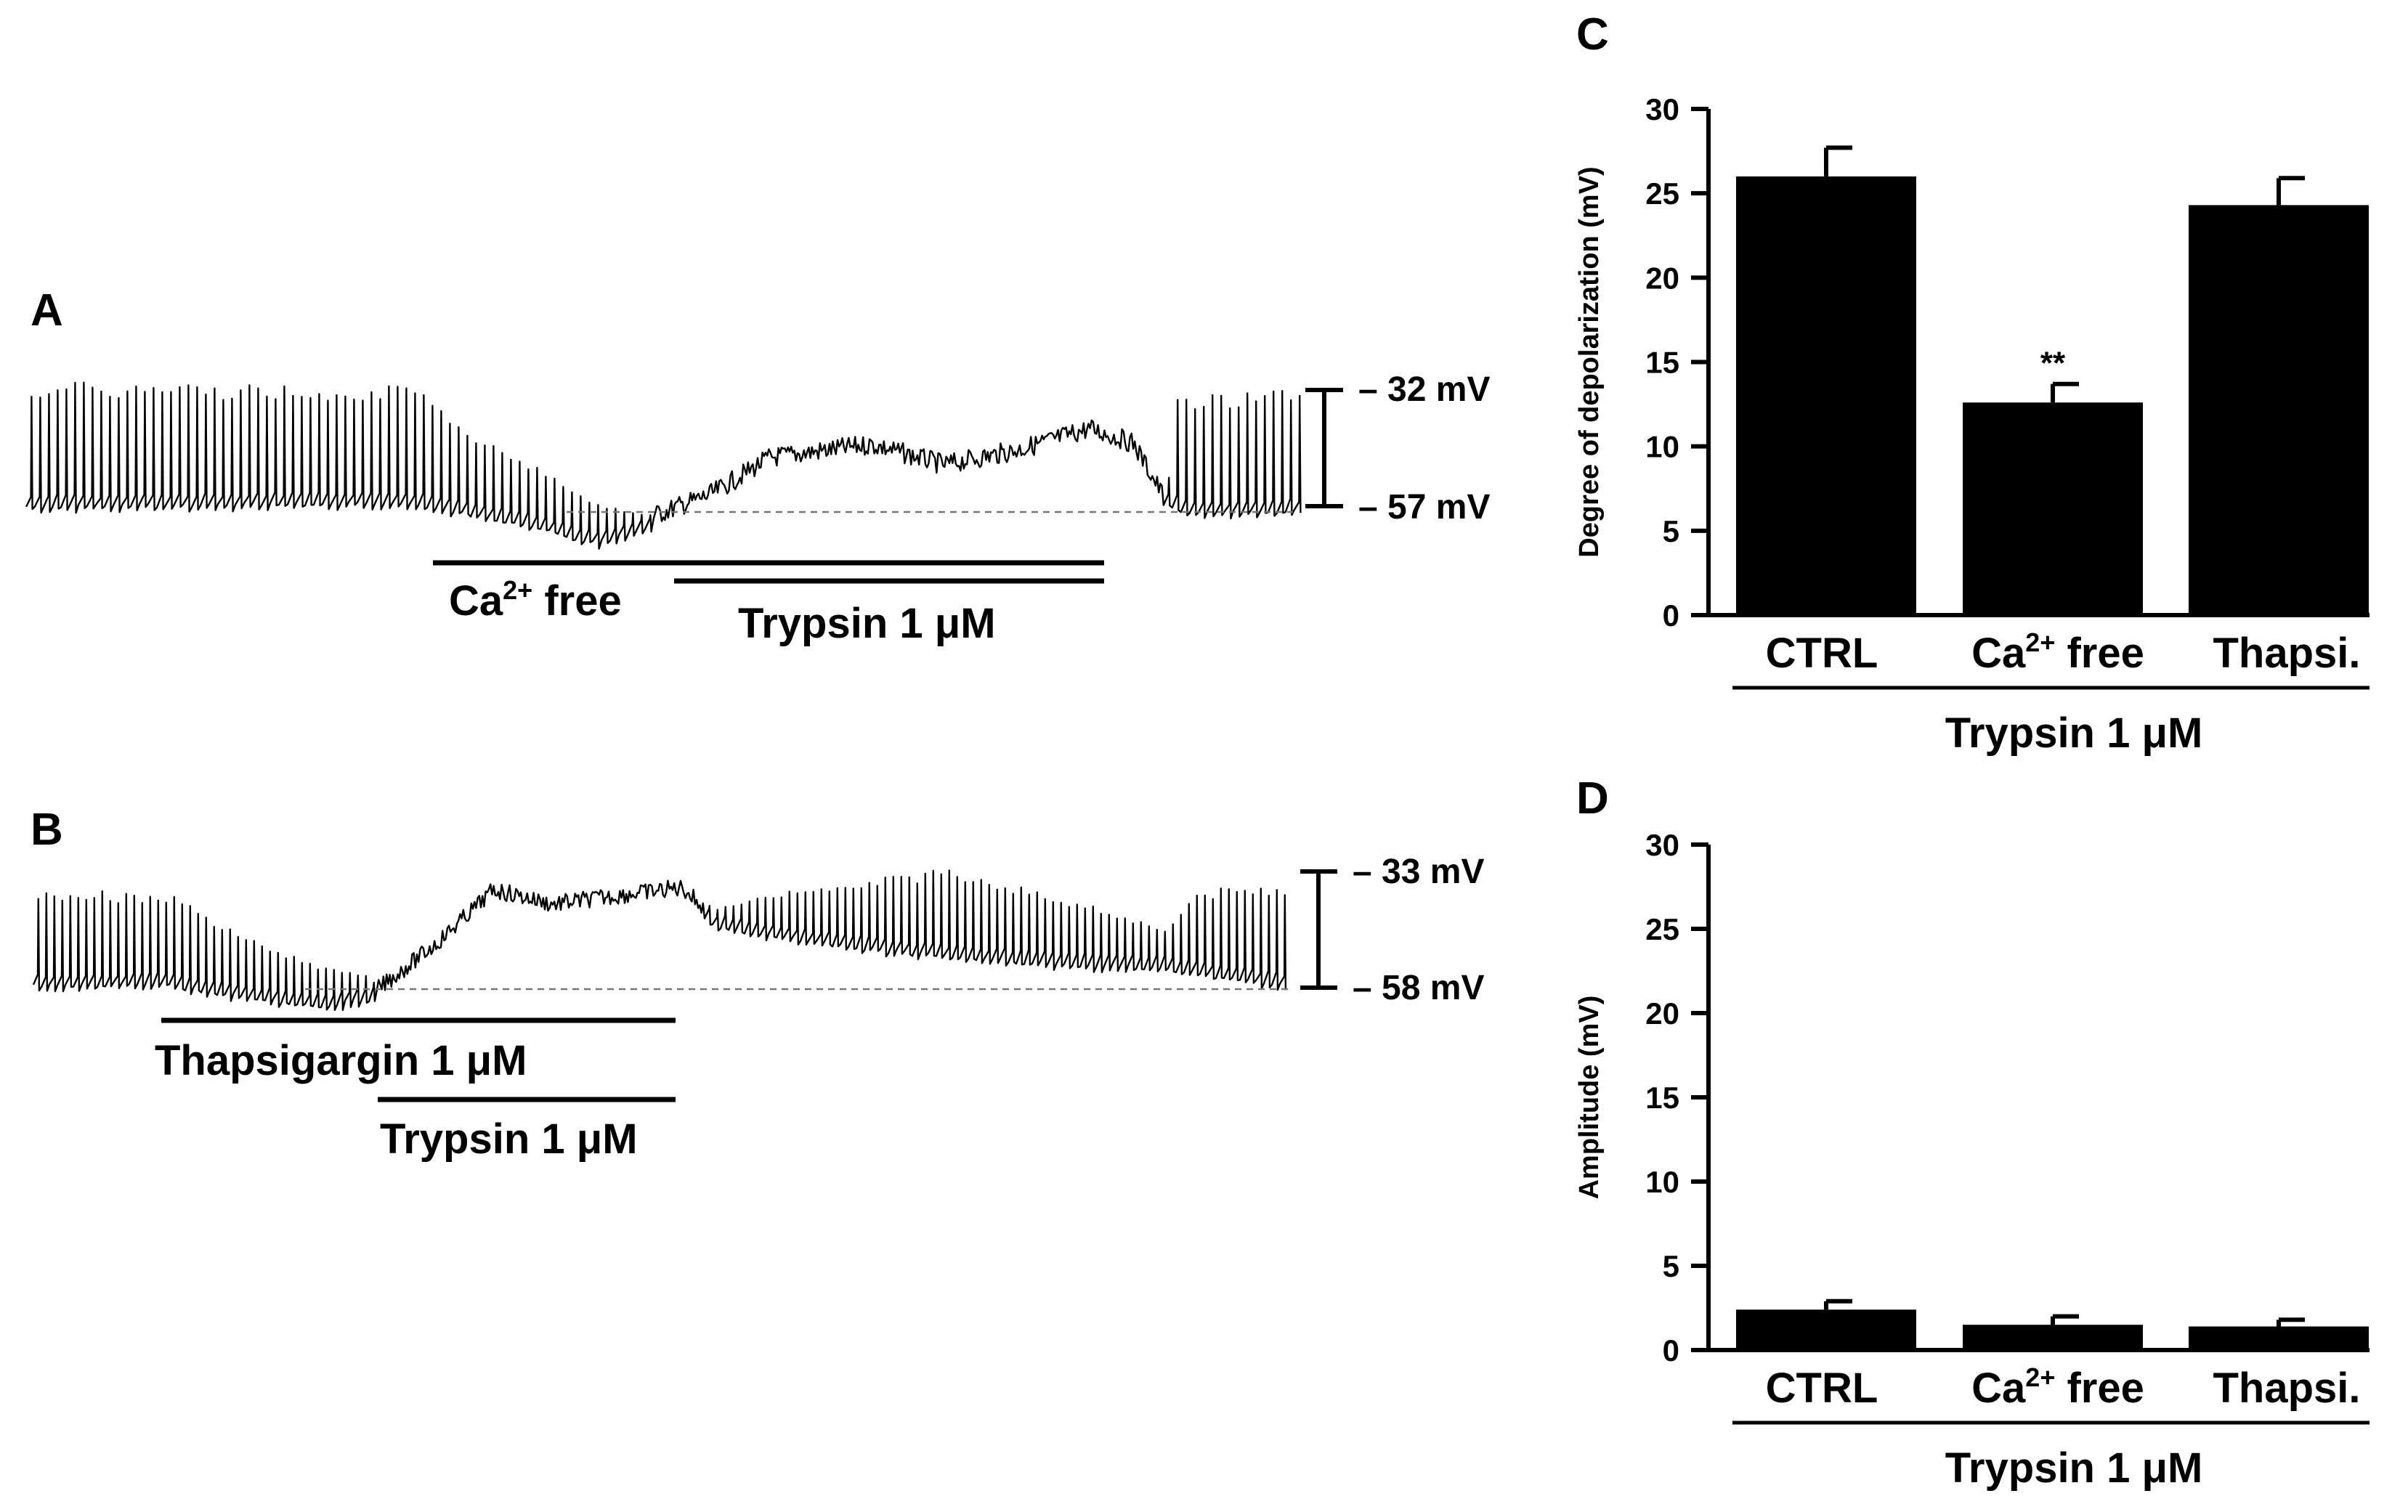 The height and width of the screenshot is (1512, 2408). What do you see at coordinates (1418, 988) in the screenshot?
I see `panel-b-scale-bottom-label: – 58 mV` at bounding box center [1418, 988].